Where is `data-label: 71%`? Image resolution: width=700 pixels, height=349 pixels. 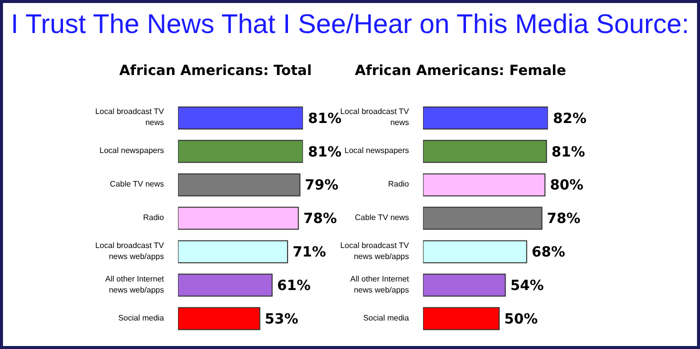
data-label: 71% is located at coordinates (309, 252).